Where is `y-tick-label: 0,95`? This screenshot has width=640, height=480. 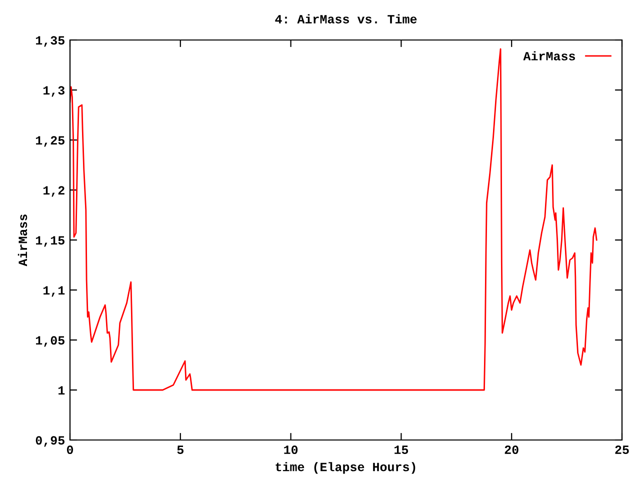
y-tick-label: 0,95 is located at coordinates (50, 441).